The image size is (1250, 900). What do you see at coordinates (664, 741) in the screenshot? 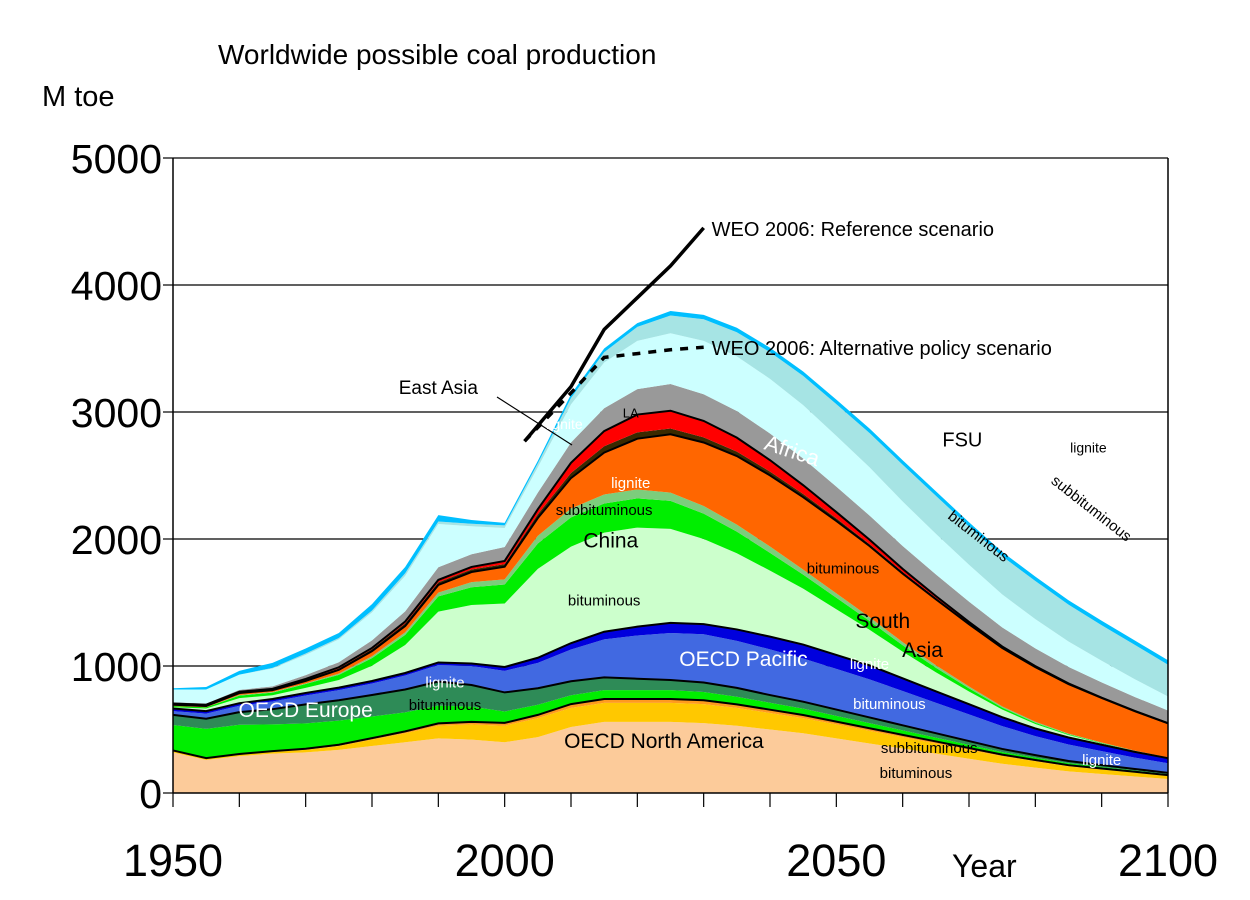
I see `annotation-21: OECD North America` at bounding box center [664, 741].